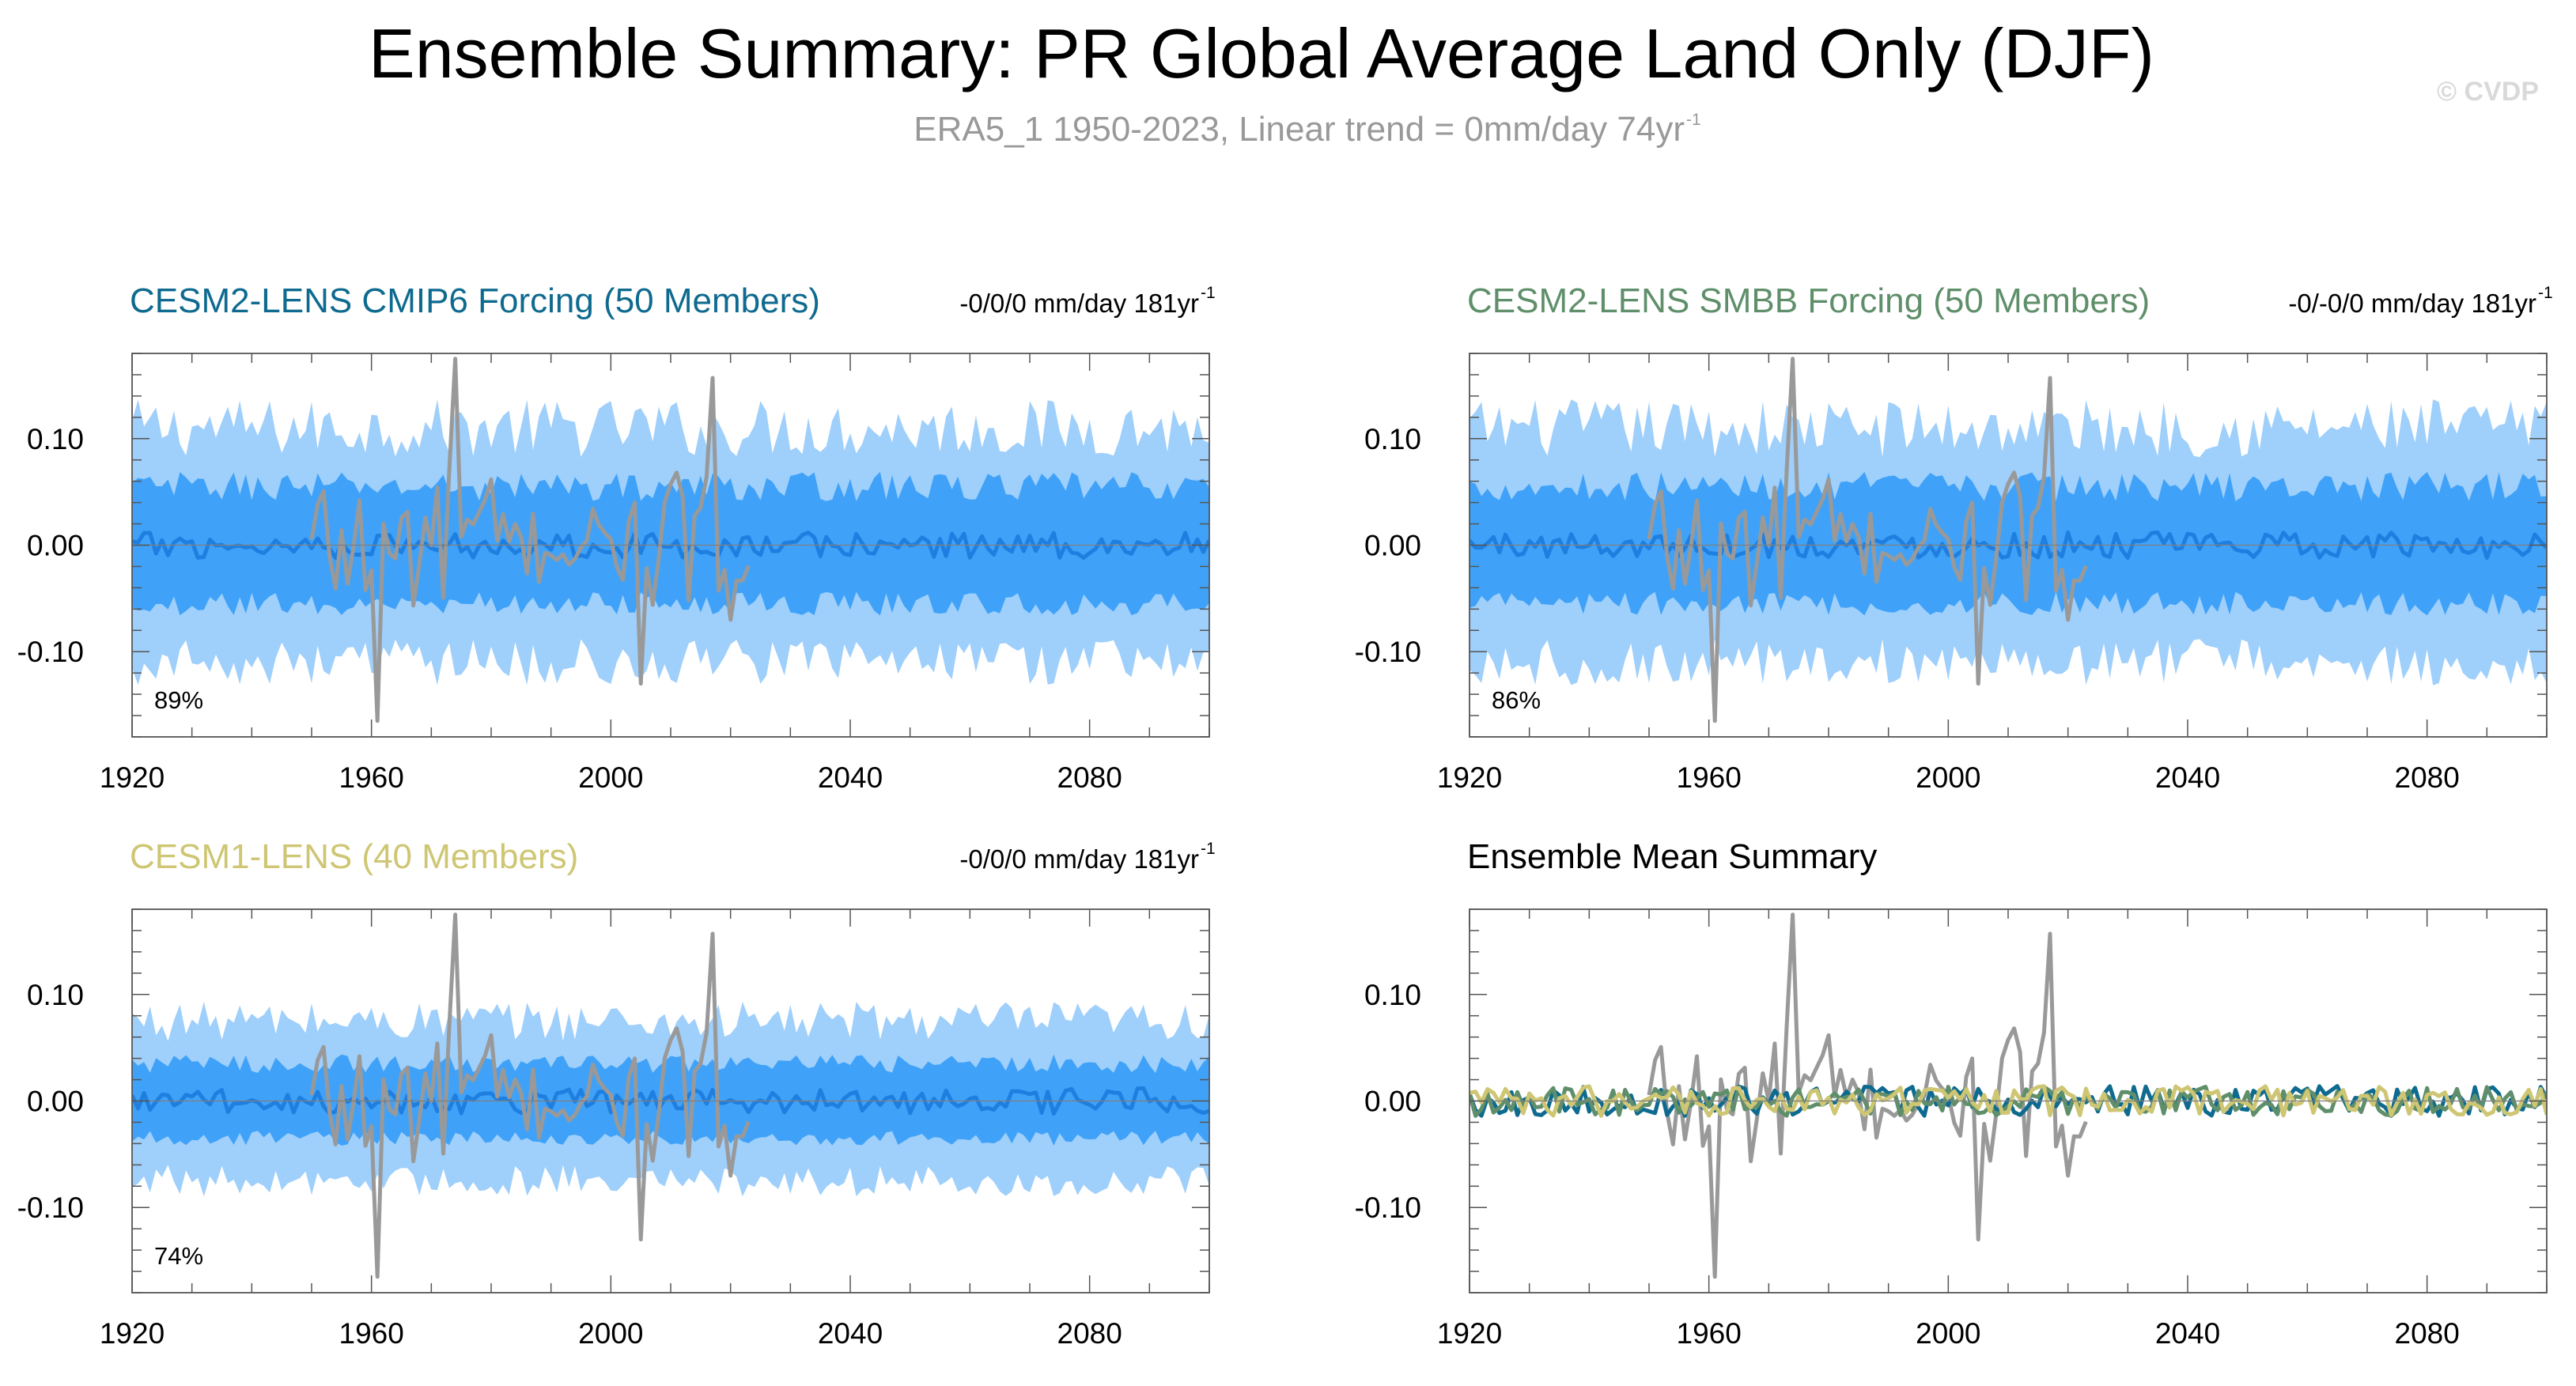  What do you see at coordinates (1693, 120) in the screenshot?
I see `figure-subtitle-superscript: -1` at bounding box center [1693, 120].